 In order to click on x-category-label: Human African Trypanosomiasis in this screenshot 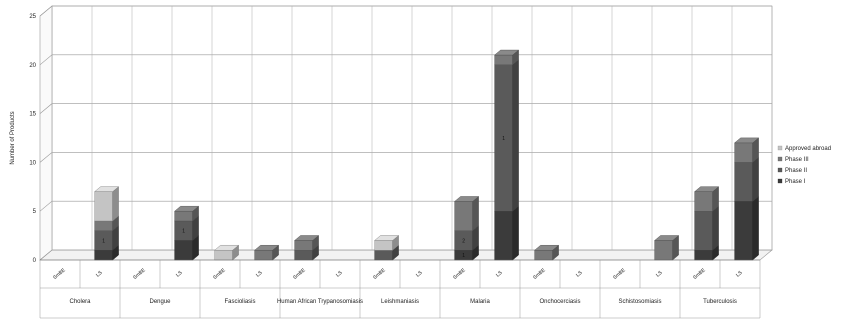, I will do `click(320, 302)`.